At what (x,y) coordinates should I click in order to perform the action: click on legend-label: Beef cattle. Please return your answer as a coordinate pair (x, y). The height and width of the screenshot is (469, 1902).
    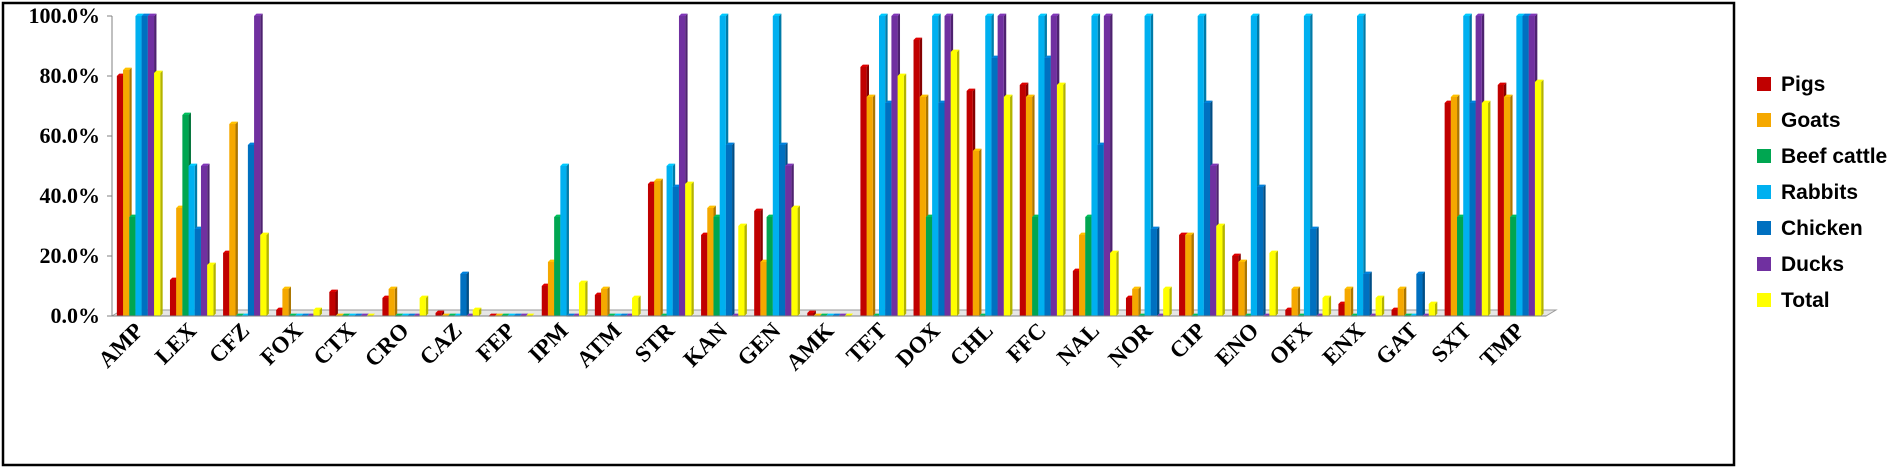
    Looking at the image, I should click on (1834, 156).